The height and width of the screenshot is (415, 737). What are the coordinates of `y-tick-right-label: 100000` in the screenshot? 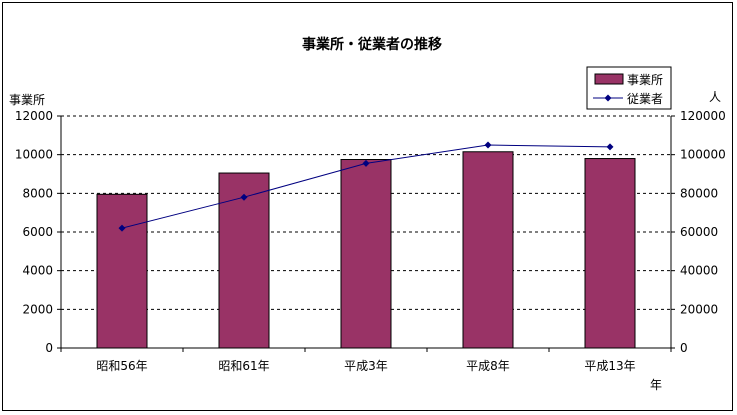 It's located at (703, 155).